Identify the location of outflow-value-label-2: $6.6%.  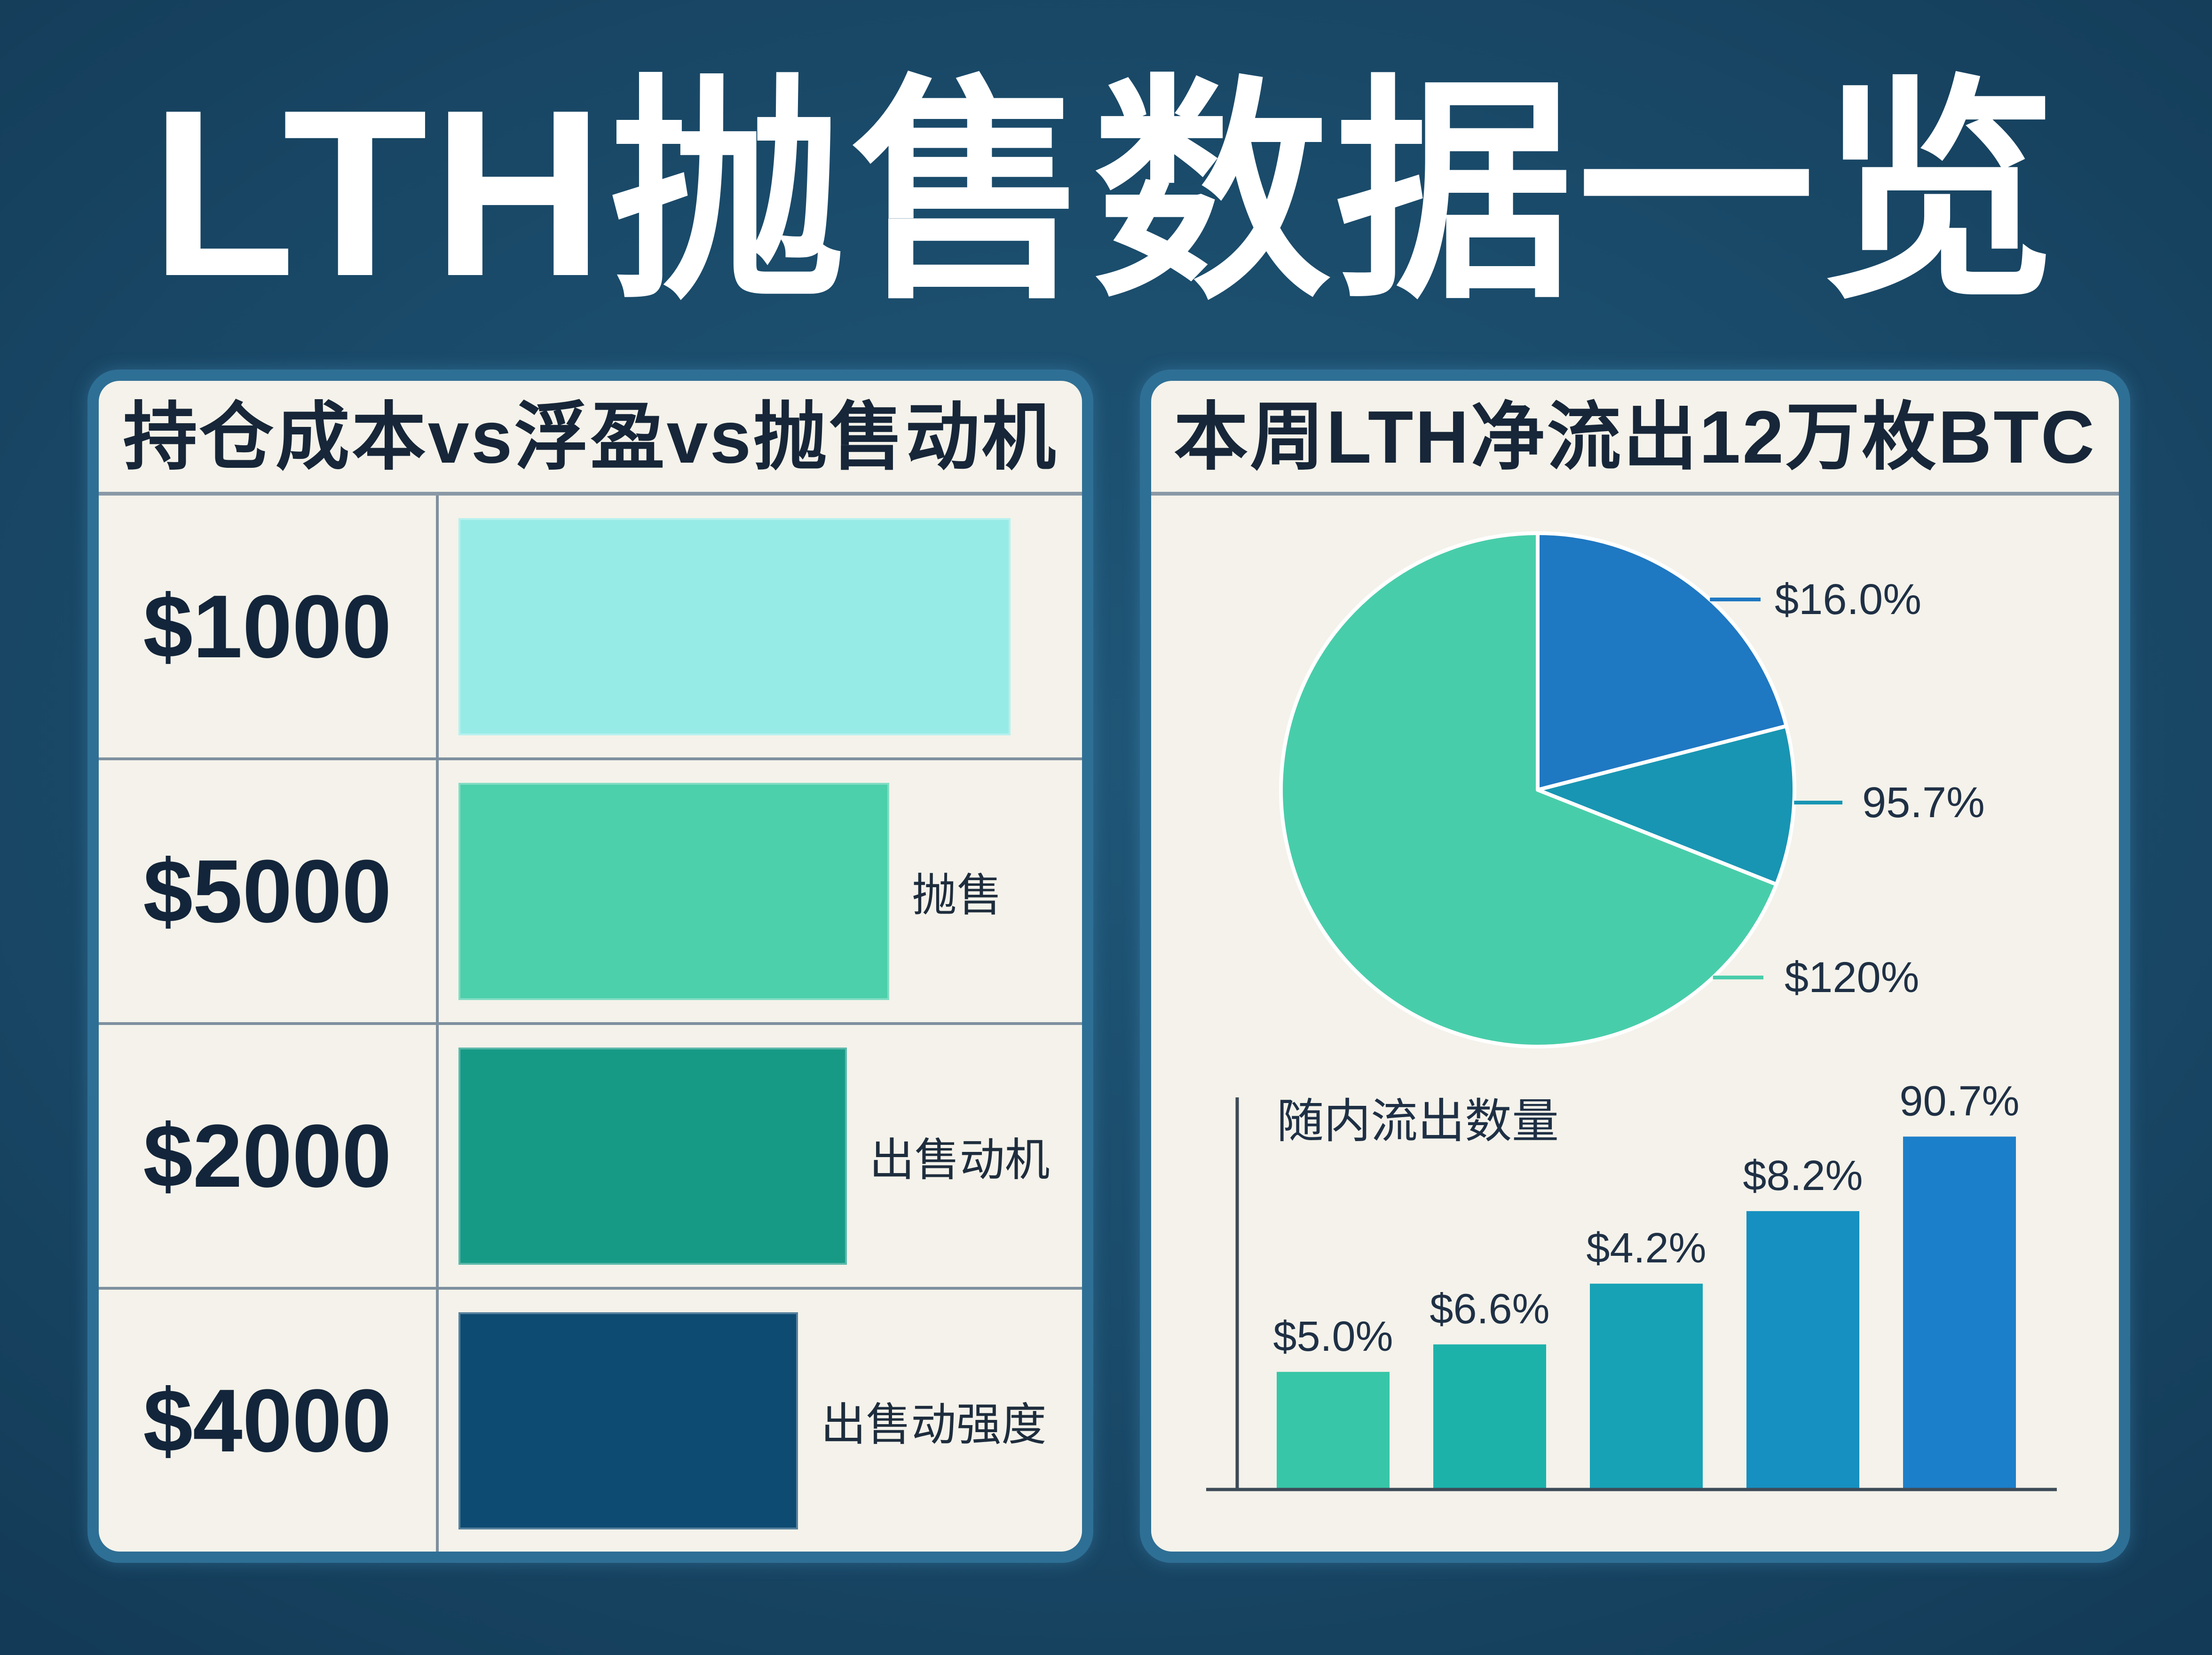
(1489, 1308).